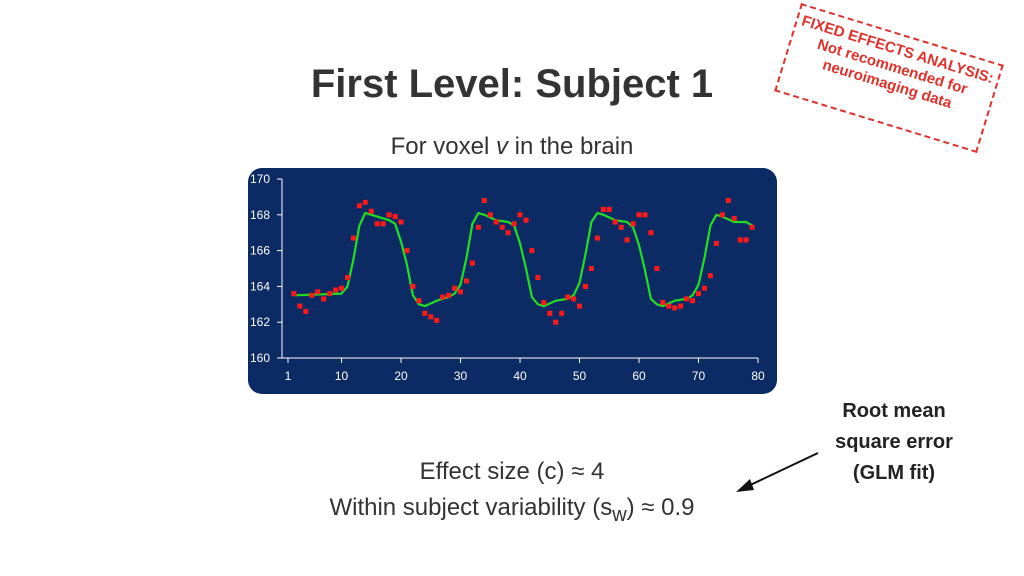 This screenshot has width=1024, height=576. Describe the element at coordinates (782, 470) in the screenshot. I see `arrow-shaft` at that location.